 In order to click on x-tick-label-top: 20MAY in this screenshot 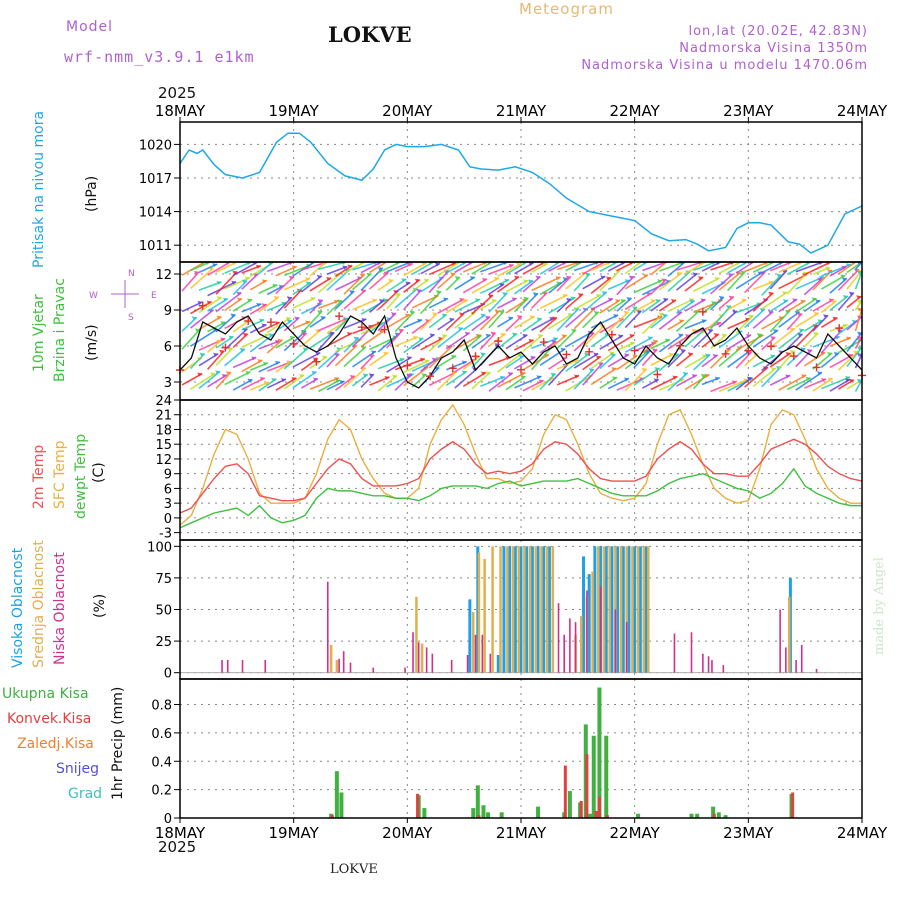, I will do `click(407, 111)`.